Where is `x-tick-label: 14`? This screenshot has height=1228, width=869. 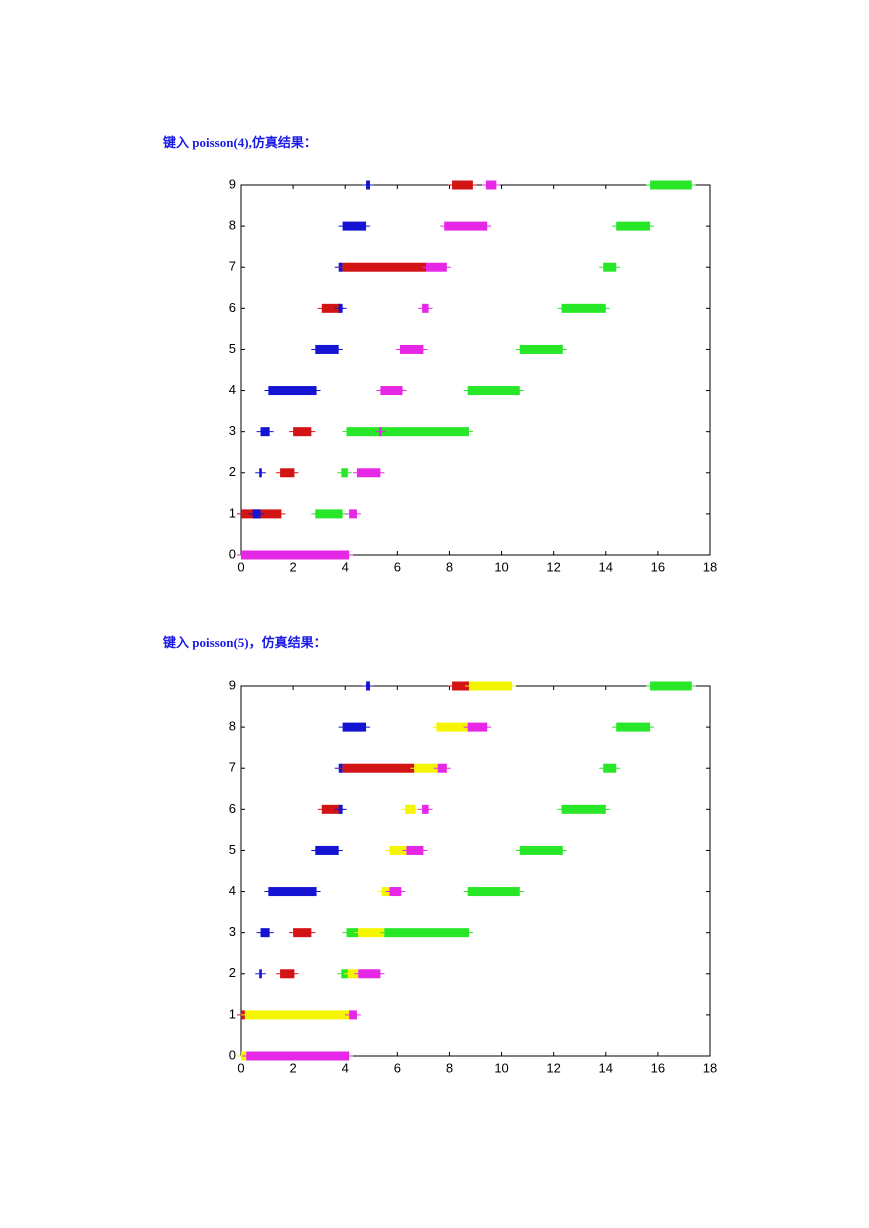
x-tick-label: 14 is located at coordinates (606, 1067).